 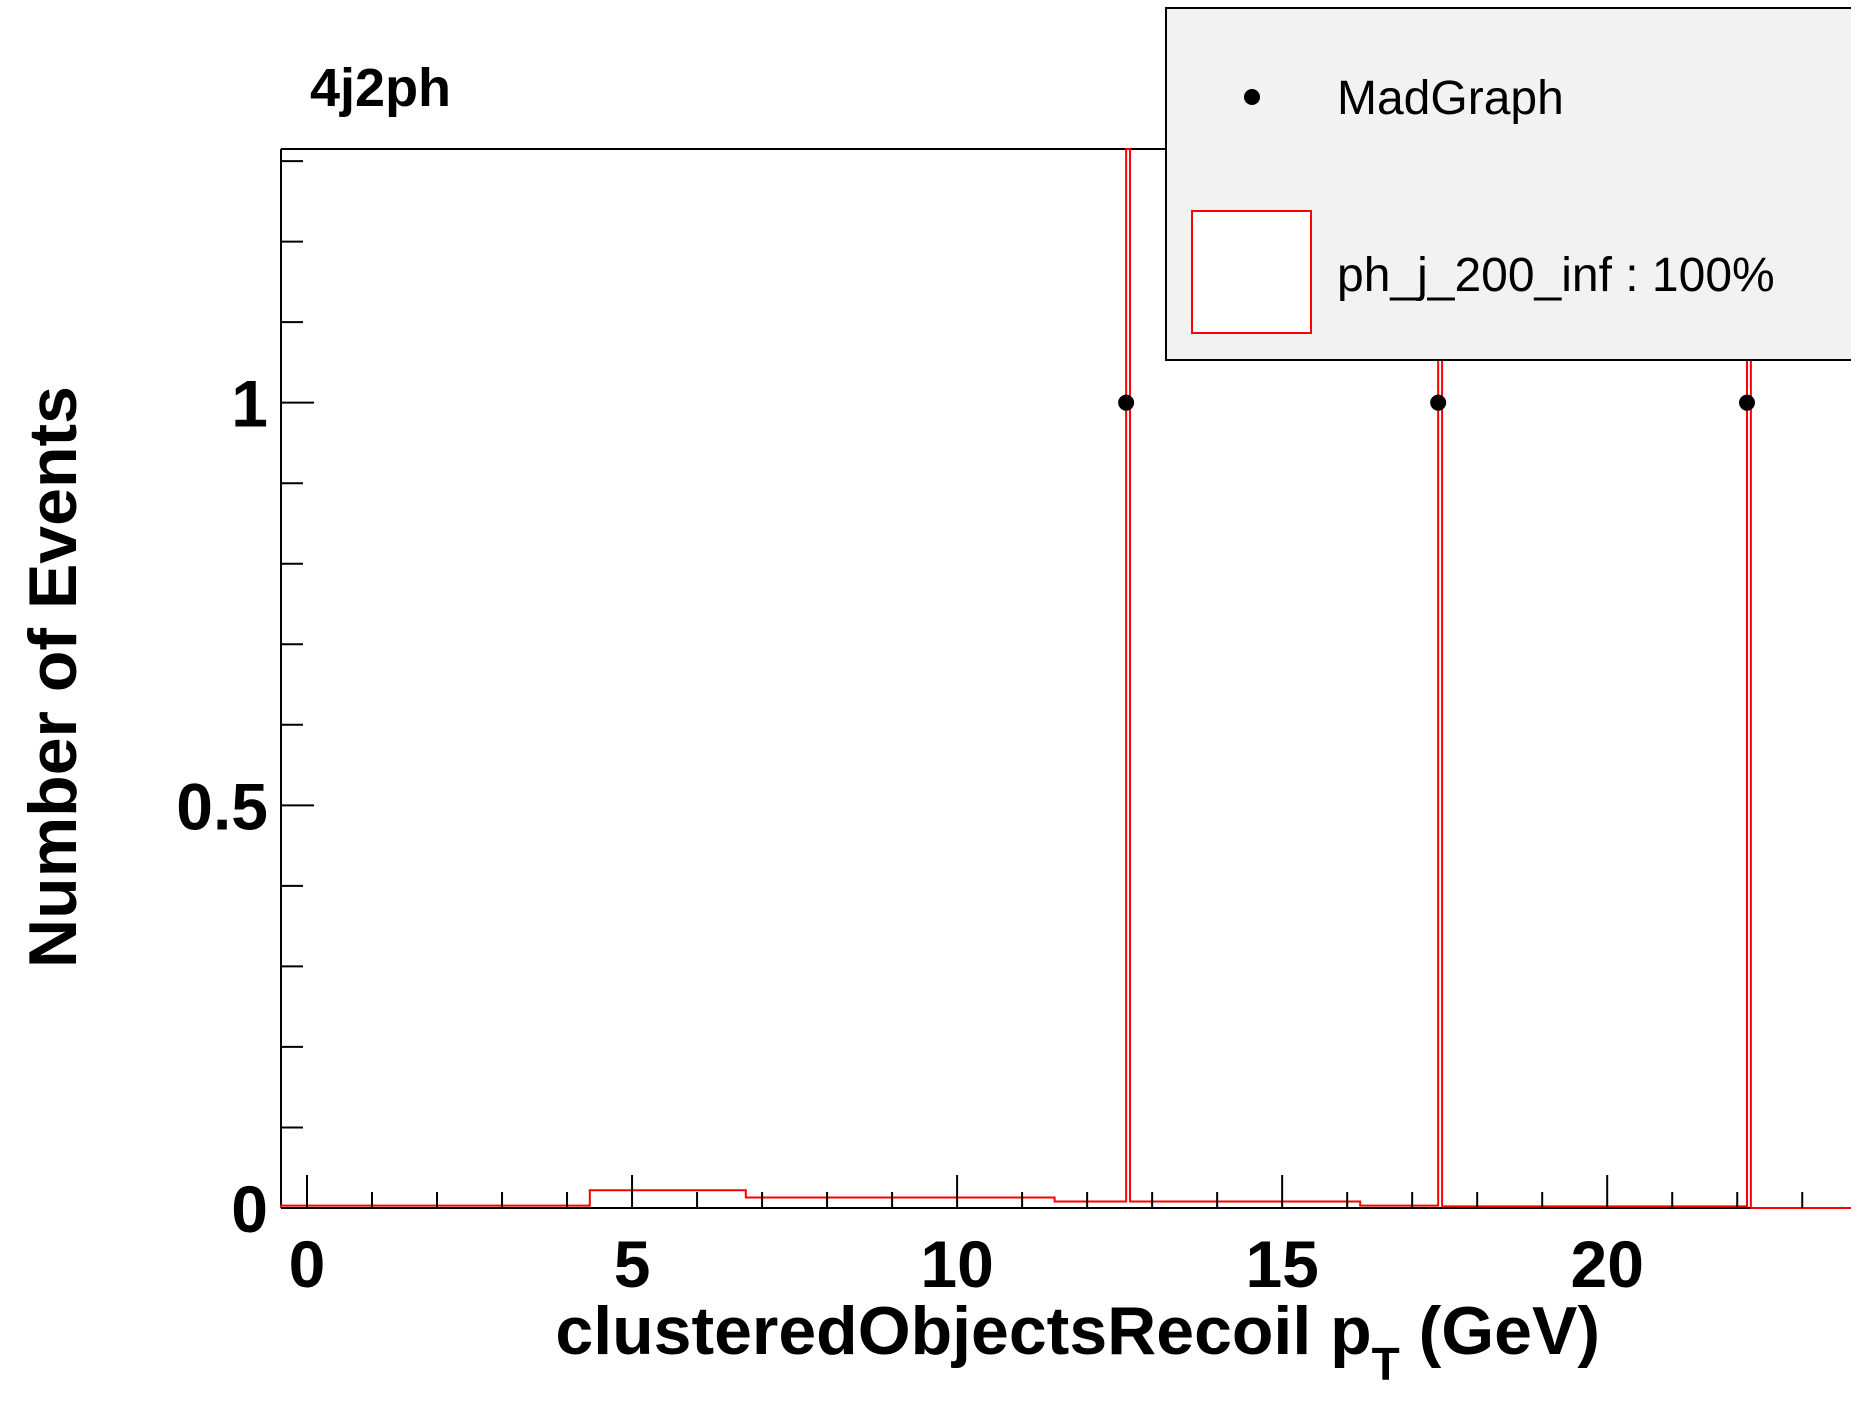 What do you see at coordinates (249, 1209) in the screenshot?
I see `y-tick-label-0: 0` at bounding box center [249, 1209].